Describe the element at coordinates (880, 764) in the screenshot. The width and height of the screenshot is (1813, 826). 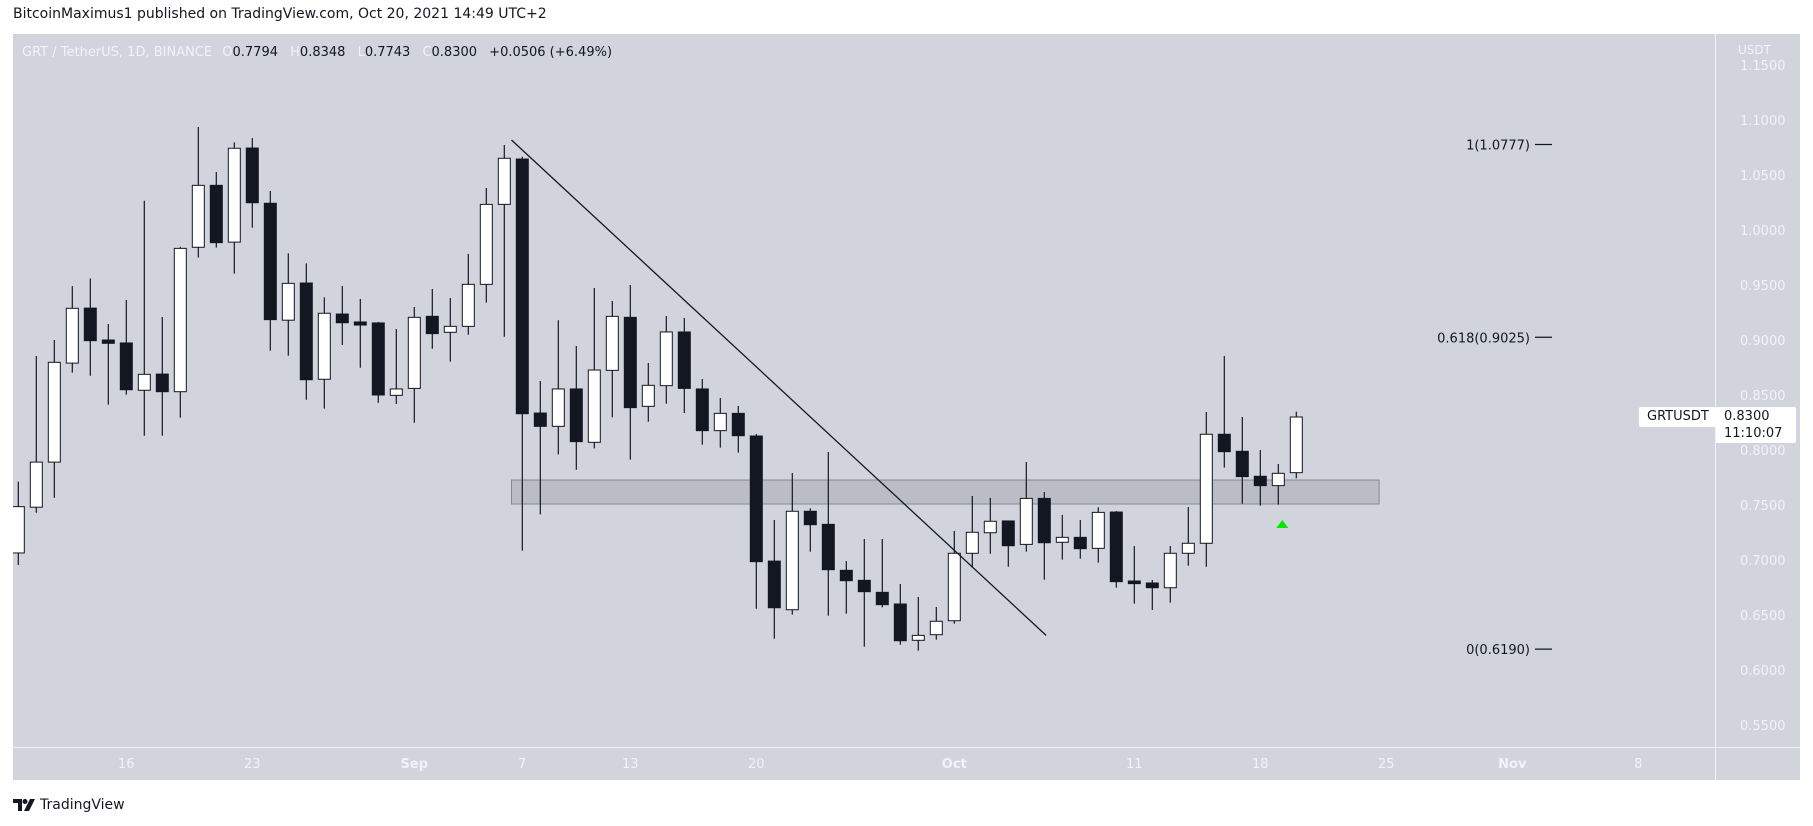
I see `time-axis: 16 23 Sep 7 13 20 Oct 11 18 25 Nov 8` at that location.